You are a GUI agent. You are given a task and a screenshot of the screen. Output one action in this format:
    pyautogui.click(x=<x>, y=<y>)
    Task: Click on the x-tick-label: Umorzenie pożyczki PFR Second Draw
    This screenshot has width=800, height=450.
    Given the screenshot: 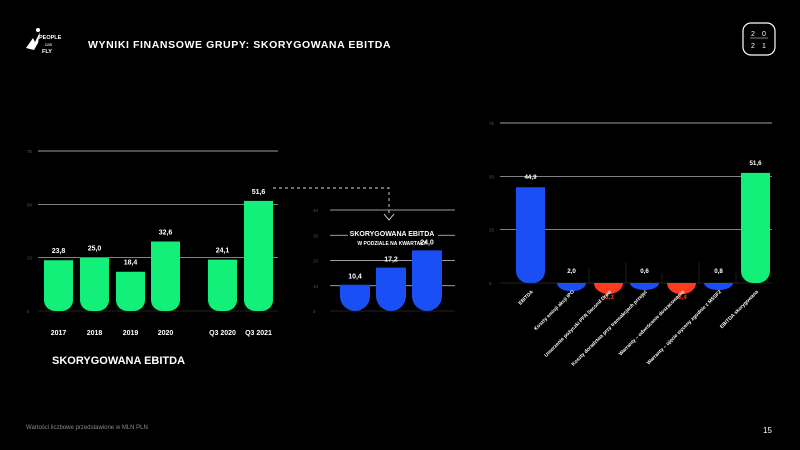 What is the action you would take?
    pyautogui.click(x=578, y=324)
    